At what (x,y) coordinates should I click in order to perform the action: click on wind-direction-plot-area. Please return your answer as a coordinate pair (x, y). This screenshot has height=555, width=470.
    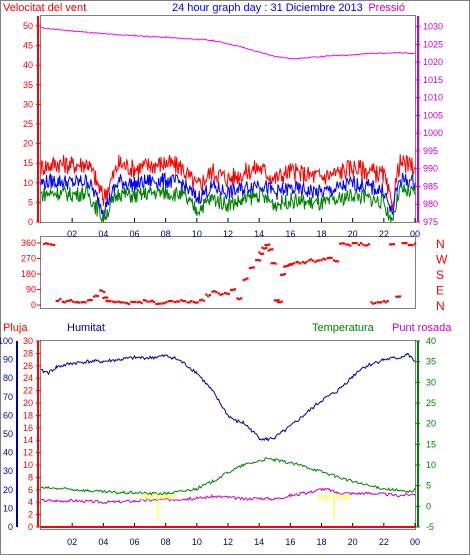
    Looking at the image, I should click on (228, 272).